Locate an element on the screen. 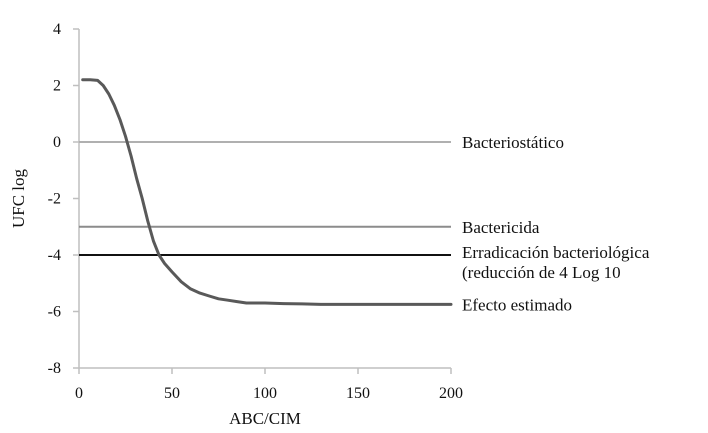 The image size is (708, 433). reference-line-label: Bactericida is located at coordinates (501, 227).